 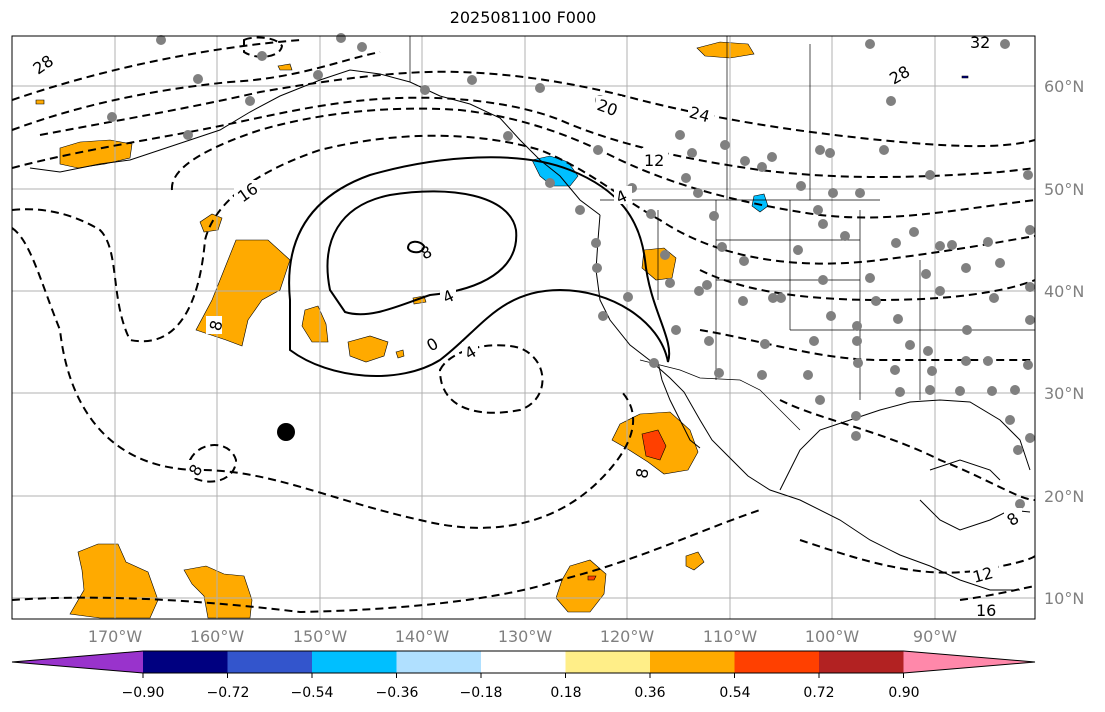 I want to click on colorbar-tick-label: −0.36, so click(x=397, y=693).